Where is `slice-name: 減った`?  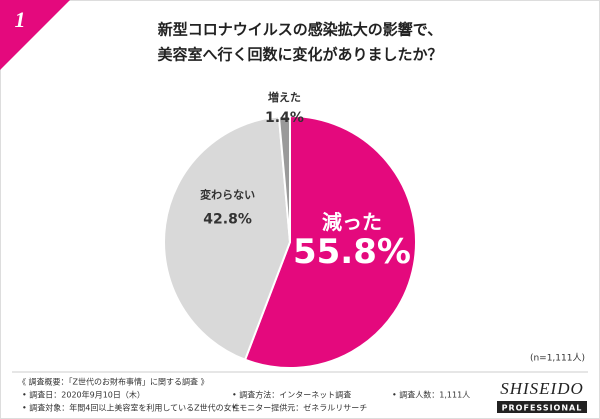 slice-name: 減った is located at coordinates (352, 222).